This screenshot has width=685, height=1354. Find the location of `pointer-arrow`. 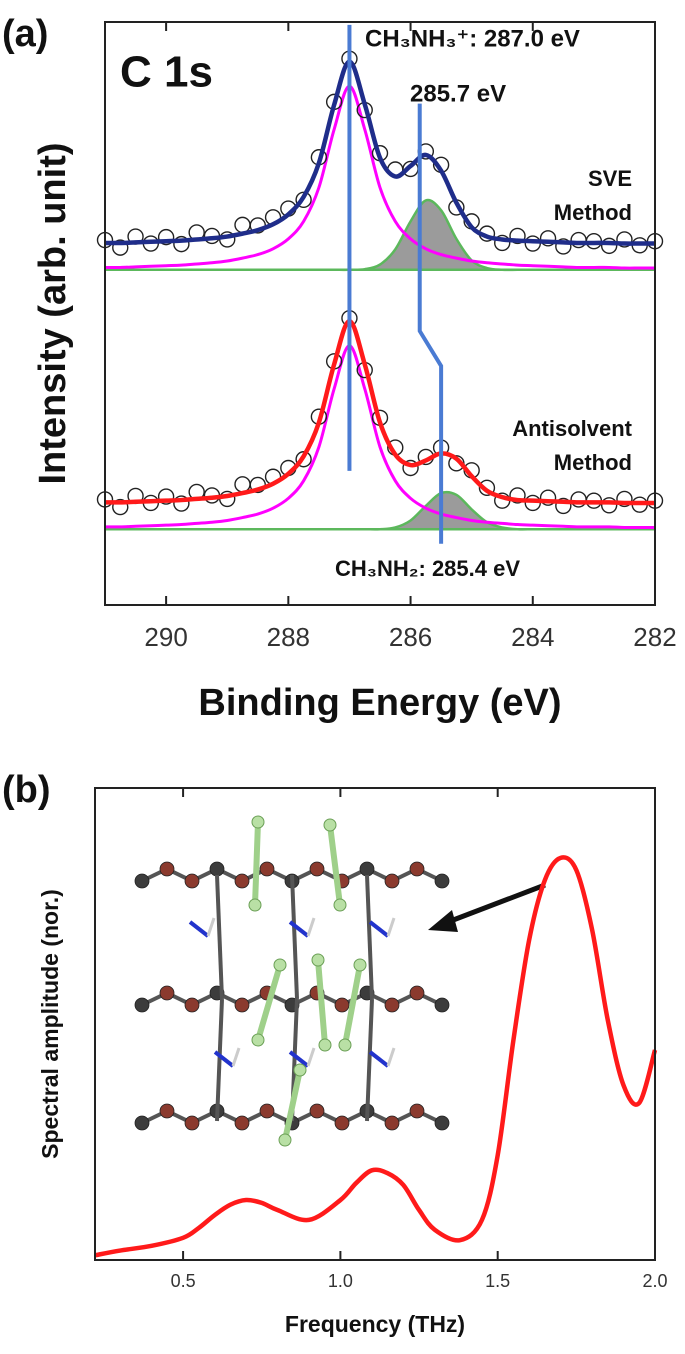

pointer-arrow is located at coordinates (496, 903).